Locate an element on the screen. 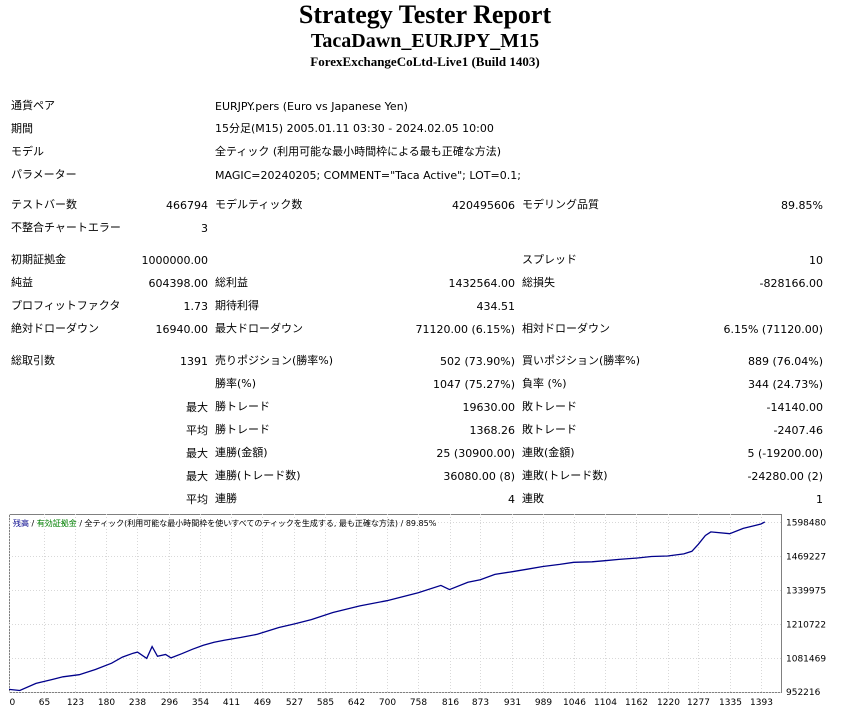  long-positions-value: 889 (76.04%) is located at coordinates (785, 361).